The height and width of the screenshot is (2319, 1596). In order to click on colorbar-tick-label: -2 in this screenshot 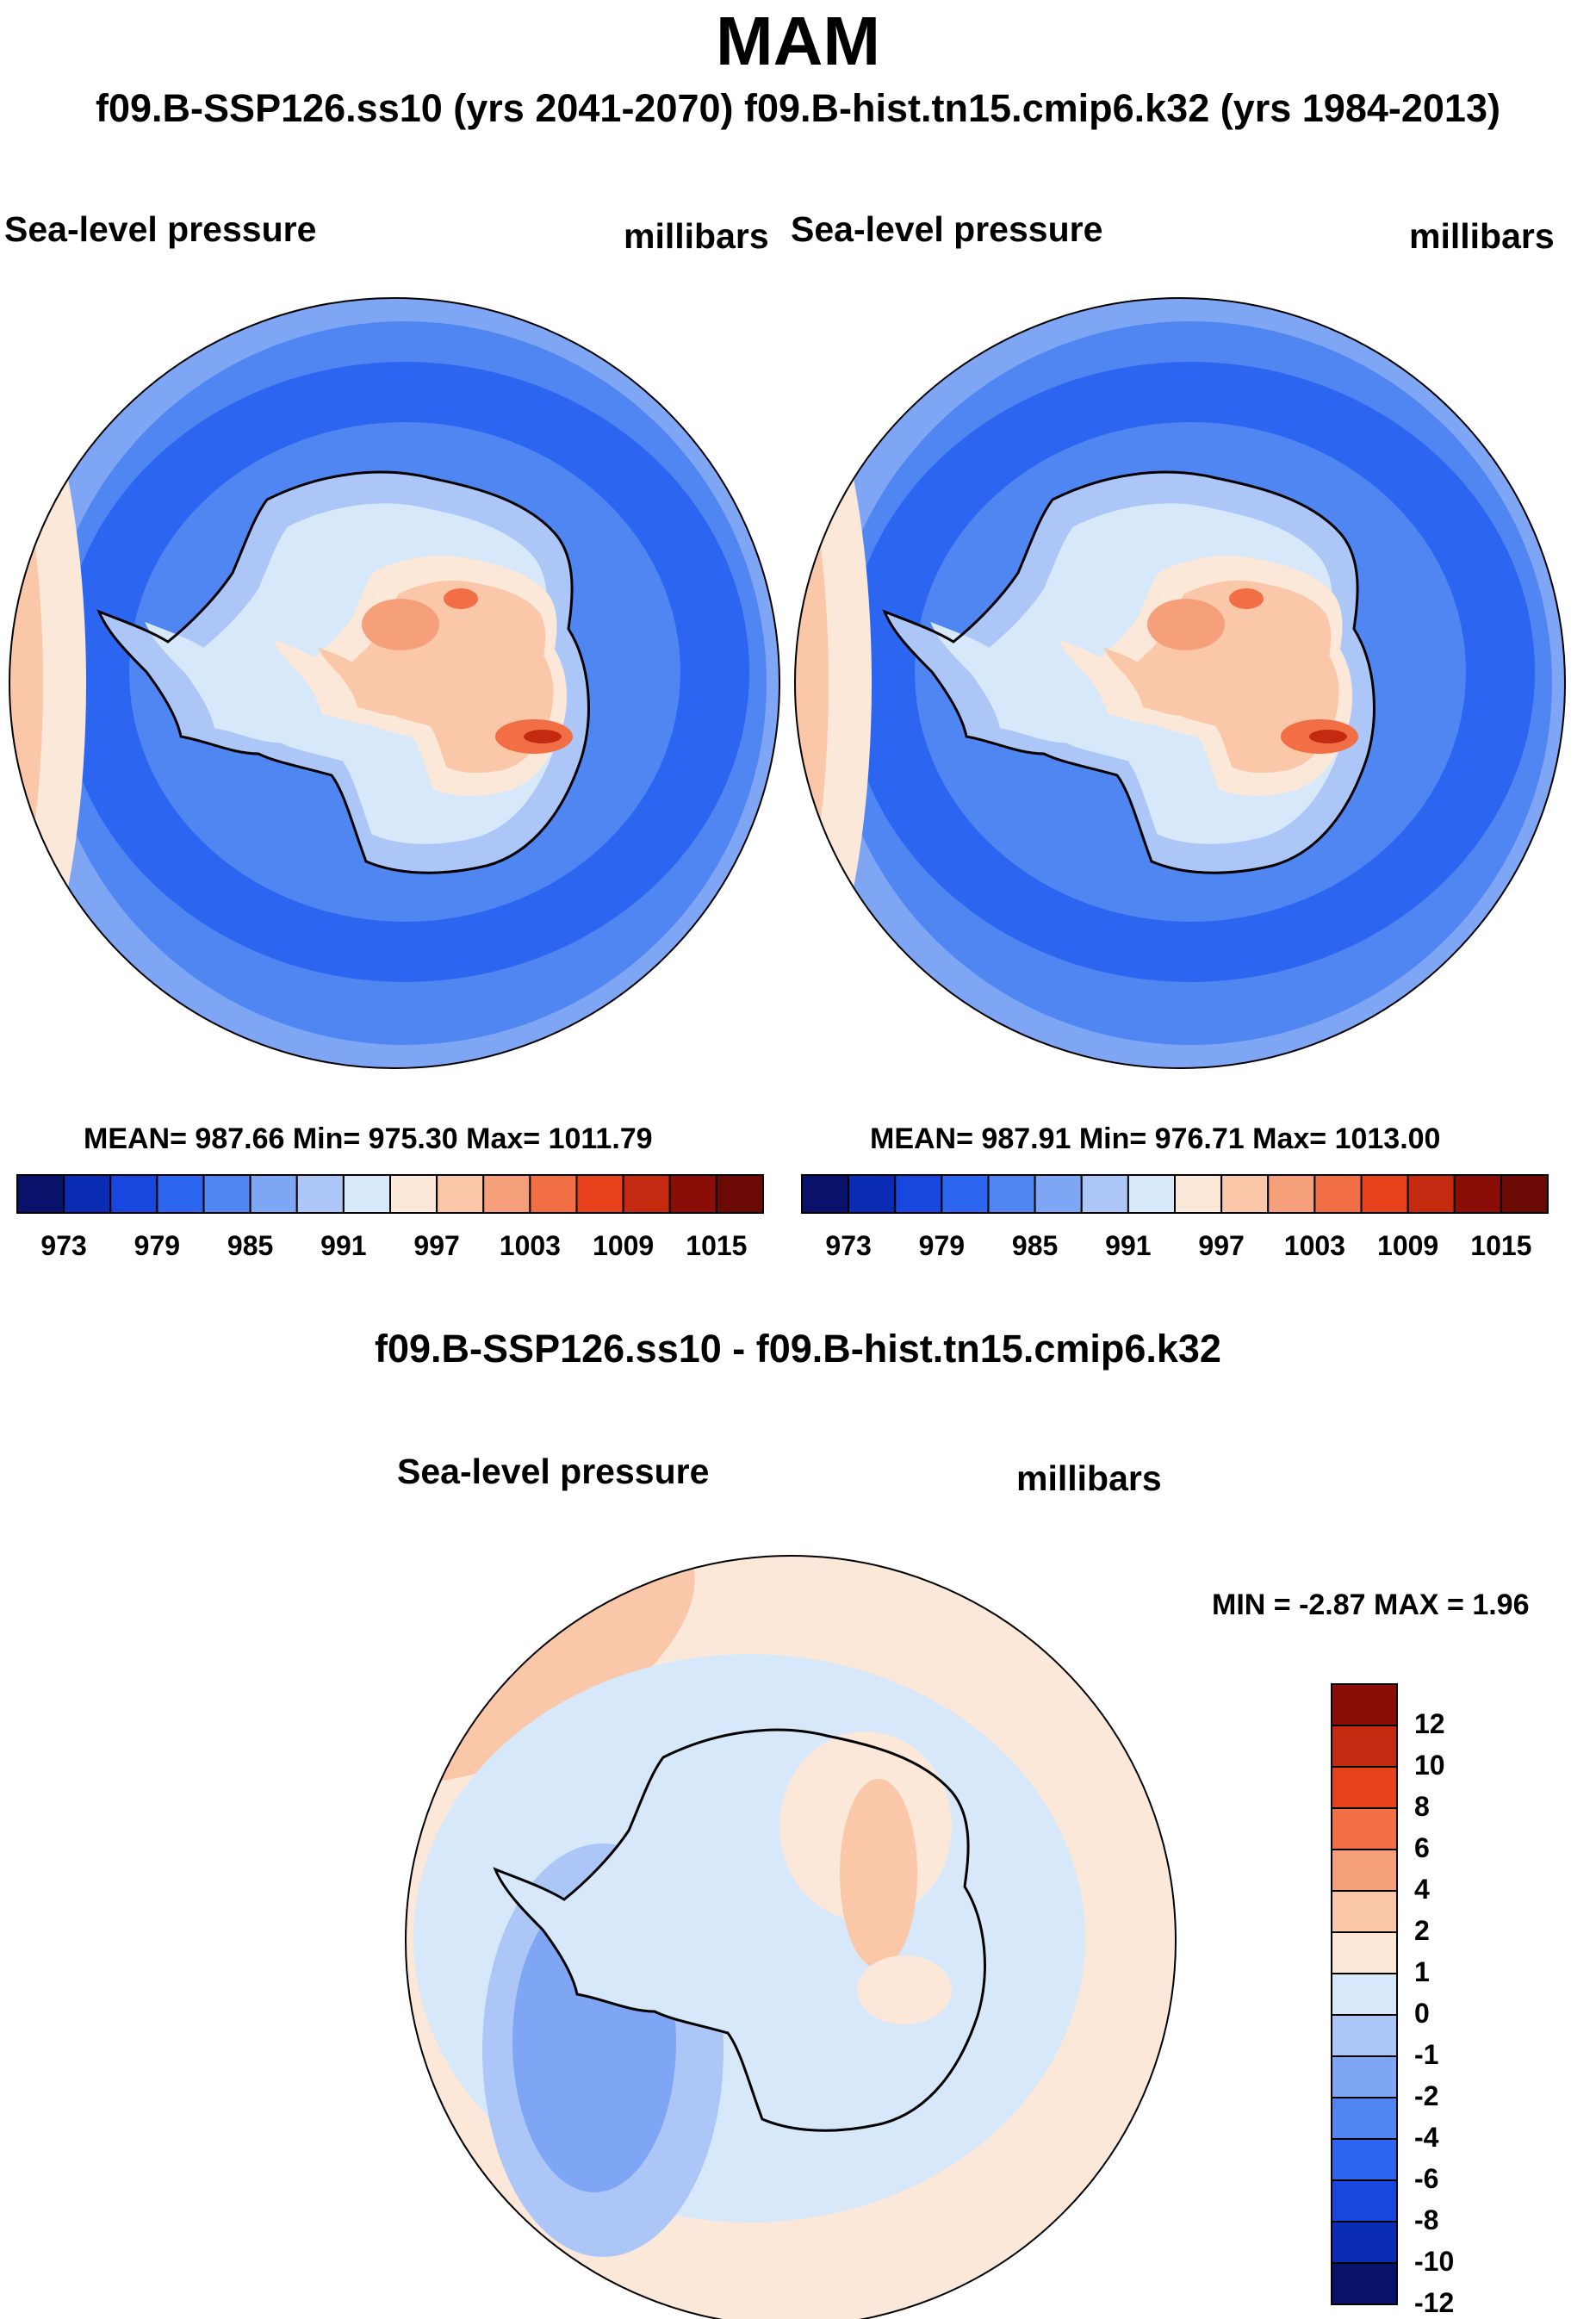, I will do `click(1426, 2095)`.